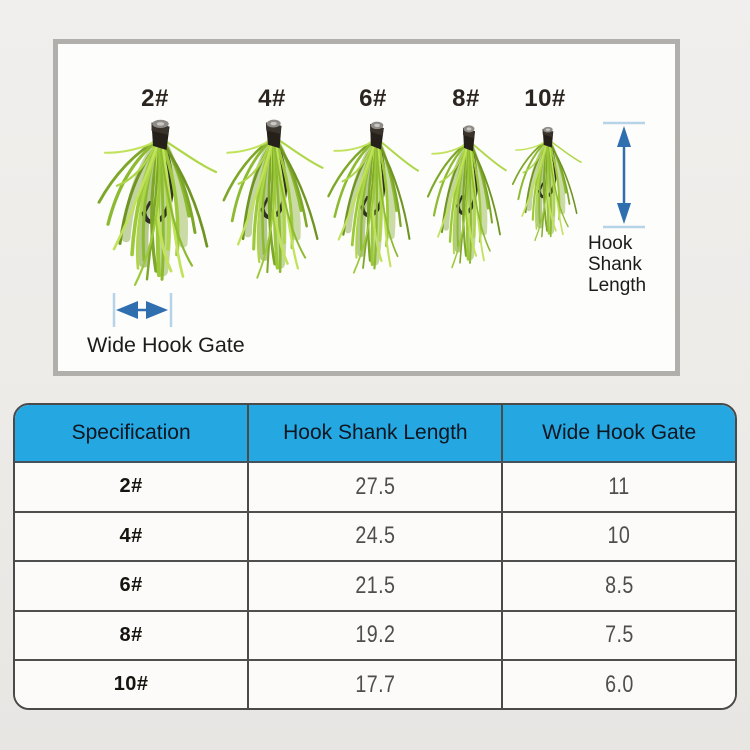  I want to click on vertical-double-arrow-icon, so click(624, 175).